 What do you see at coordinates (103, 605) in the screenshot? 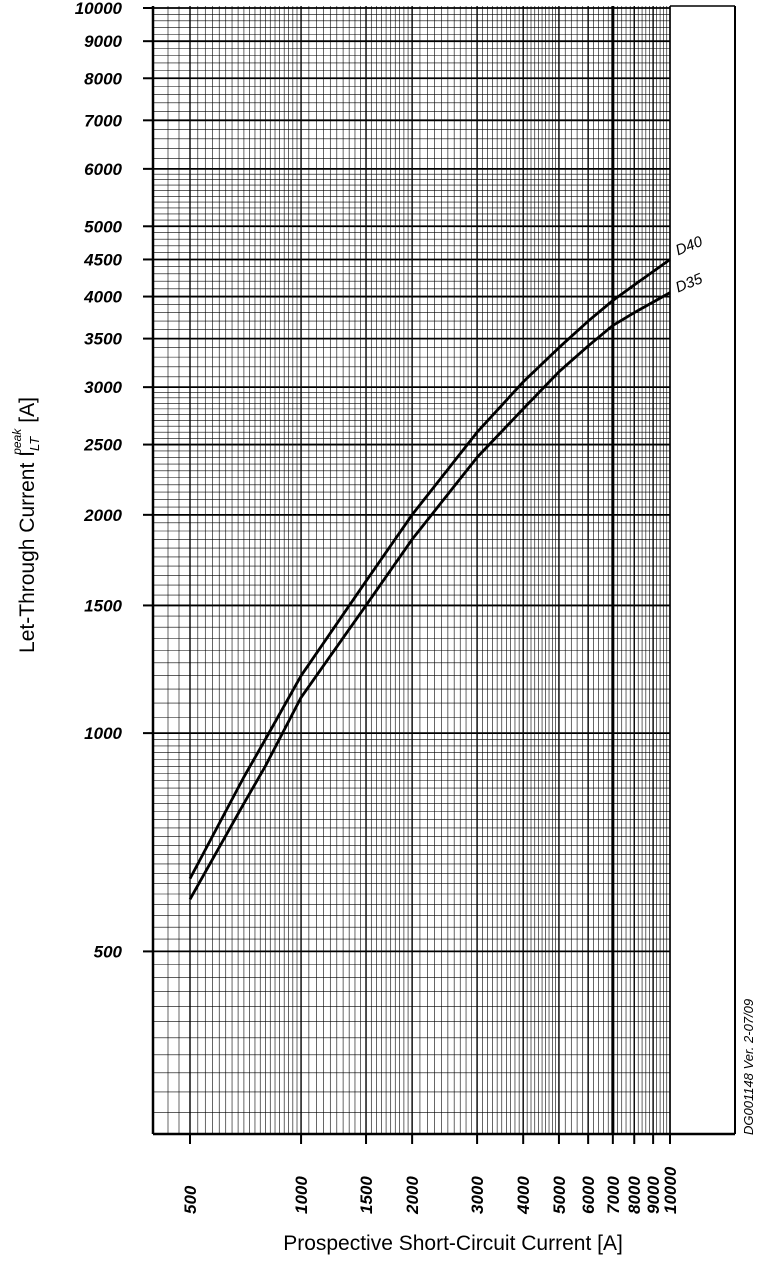
I see `y-tick-label: 1500` at bounding box center [103, 605].